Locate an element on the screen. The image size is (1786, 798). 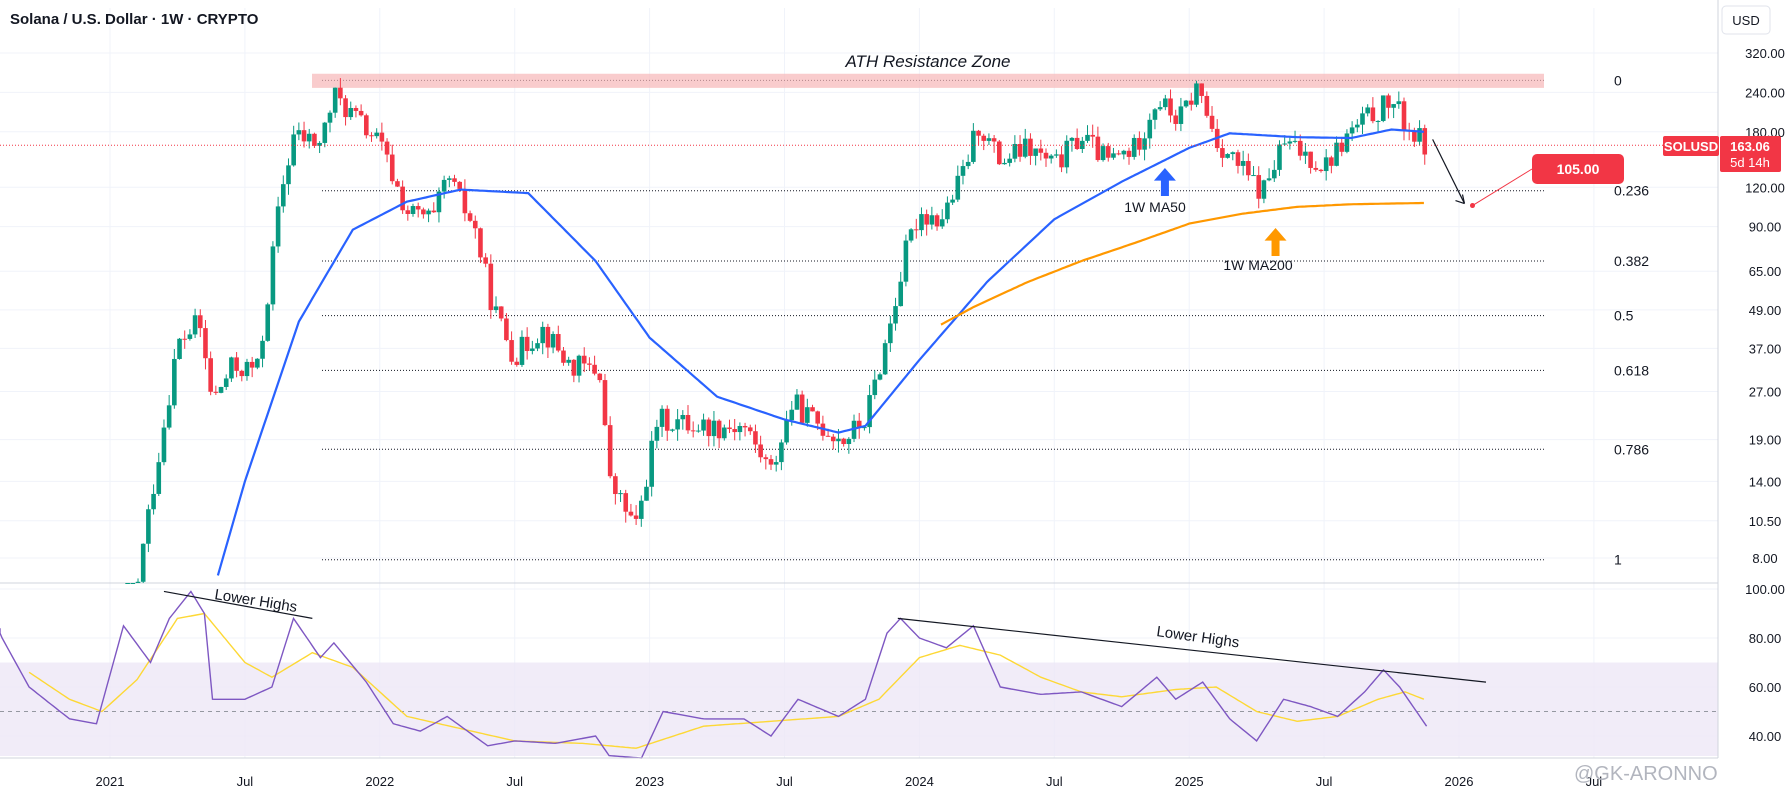
time-axis-tick: 2021 is located at coordinates (110, 781).